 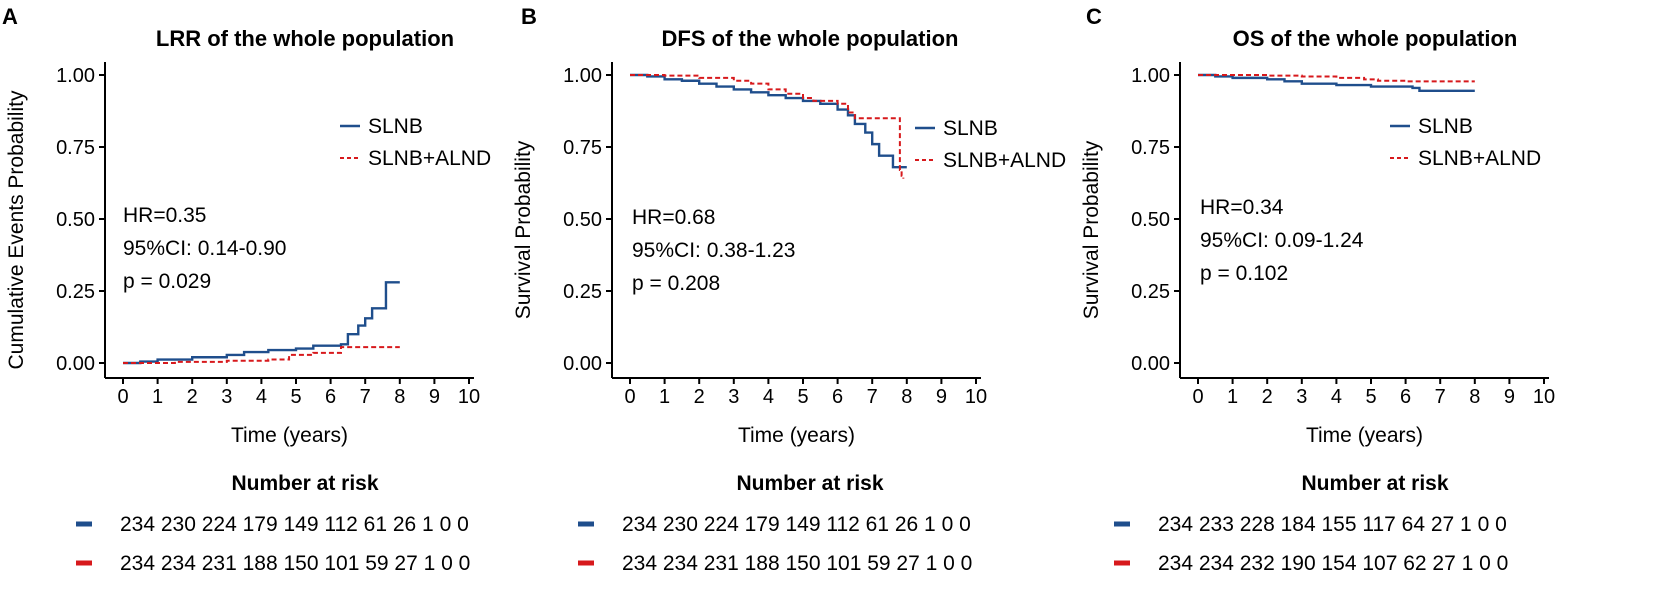 I want to click on chart-title: LRR of the whole population, so click(x=305, y=38).